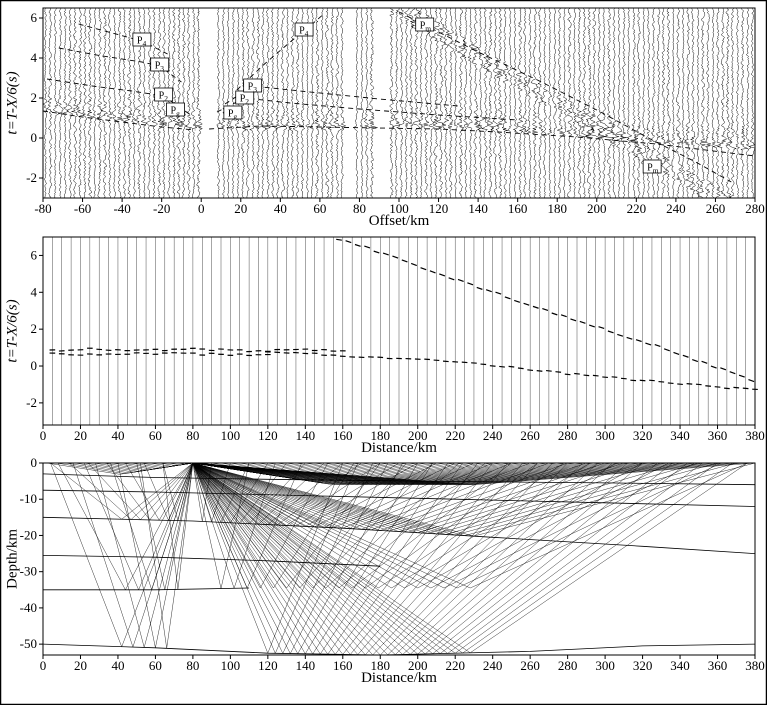 The image size is (767, 705). I want to click on svg-text: -80, so click(42, 208).